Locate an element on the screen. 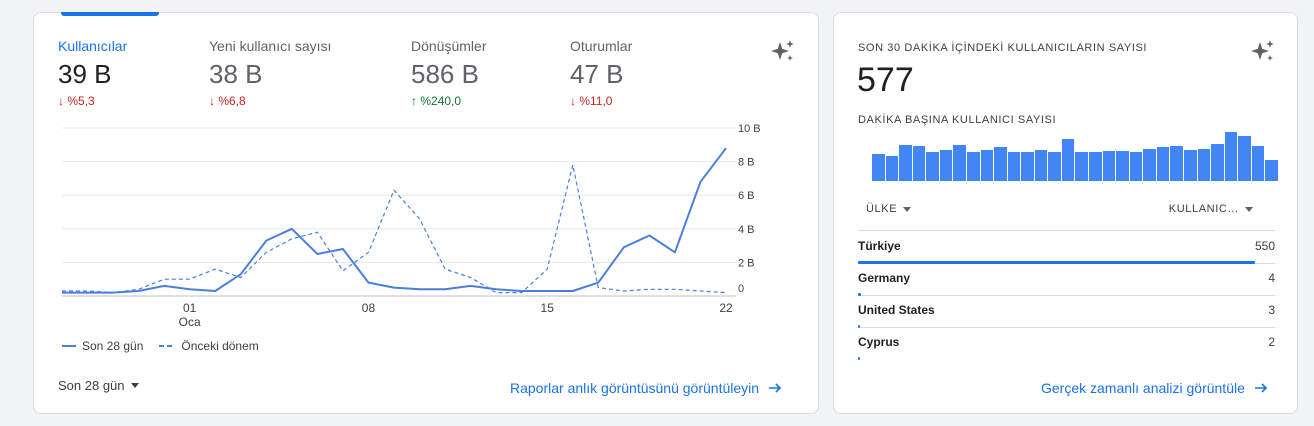 This screenshot has width=1314, height=426. metric-conversions: Dönüşümler 586 B ↑ %240,0 is located at coordinates (448, 73).